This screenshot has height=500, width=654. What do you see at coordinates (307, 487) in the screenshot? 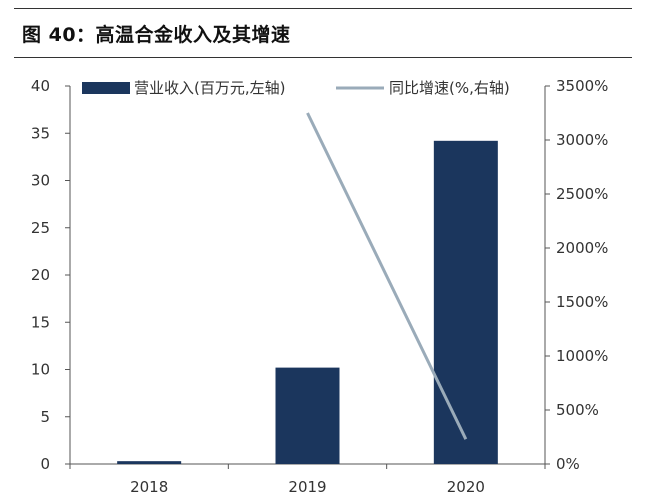
I see `x-tick-label: 2019` at bounding box center [307, 487].